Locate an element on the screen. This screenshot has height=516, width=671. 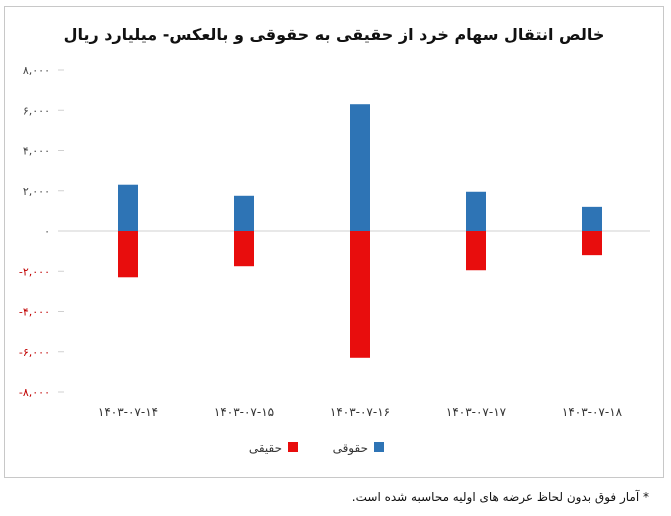
y-tick-label: -۶,۰۰۰ is located at coordinates (34, 352).